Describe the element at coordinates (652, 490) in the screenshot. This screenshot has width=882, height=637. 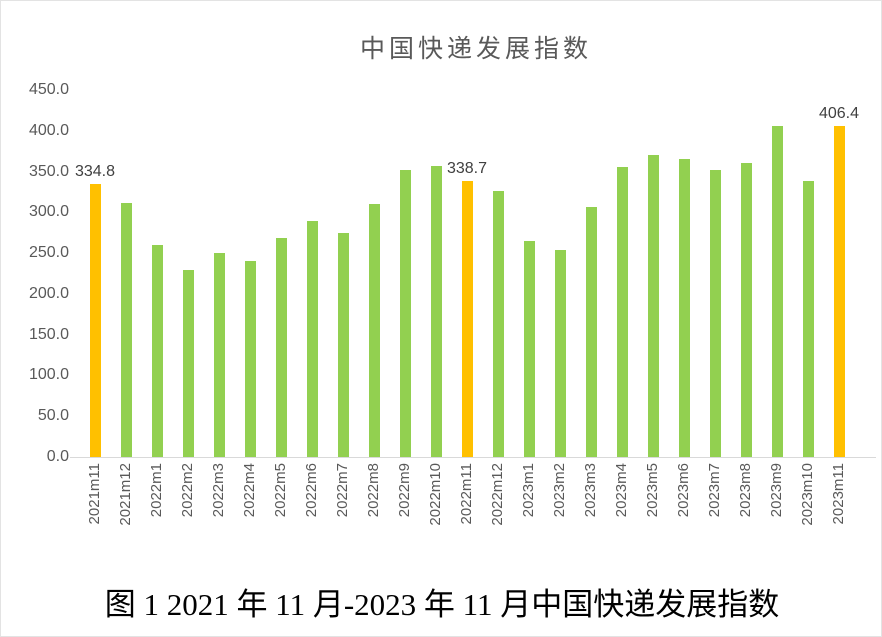
I see `x-tick-label-2023m5: 2023m5` at that location.